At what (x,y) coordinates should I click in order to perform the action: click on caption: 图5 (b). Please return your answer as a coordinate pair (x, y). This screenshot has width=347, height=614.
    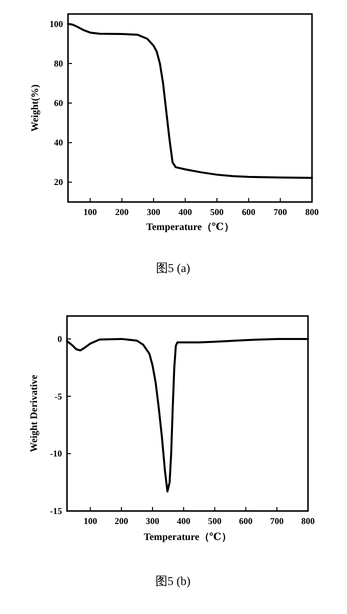
    Looking at the image, I should click on (173, 581).